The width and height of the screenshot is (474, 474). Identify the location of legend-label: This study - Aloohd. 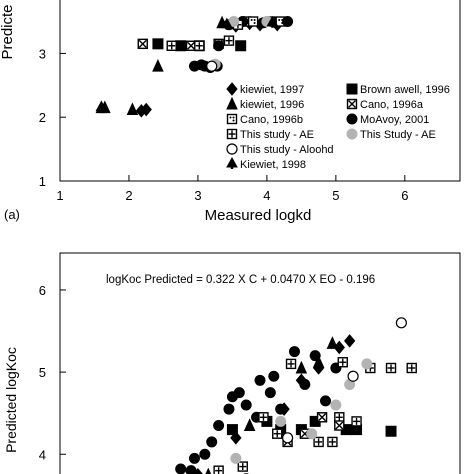
(287, 150).